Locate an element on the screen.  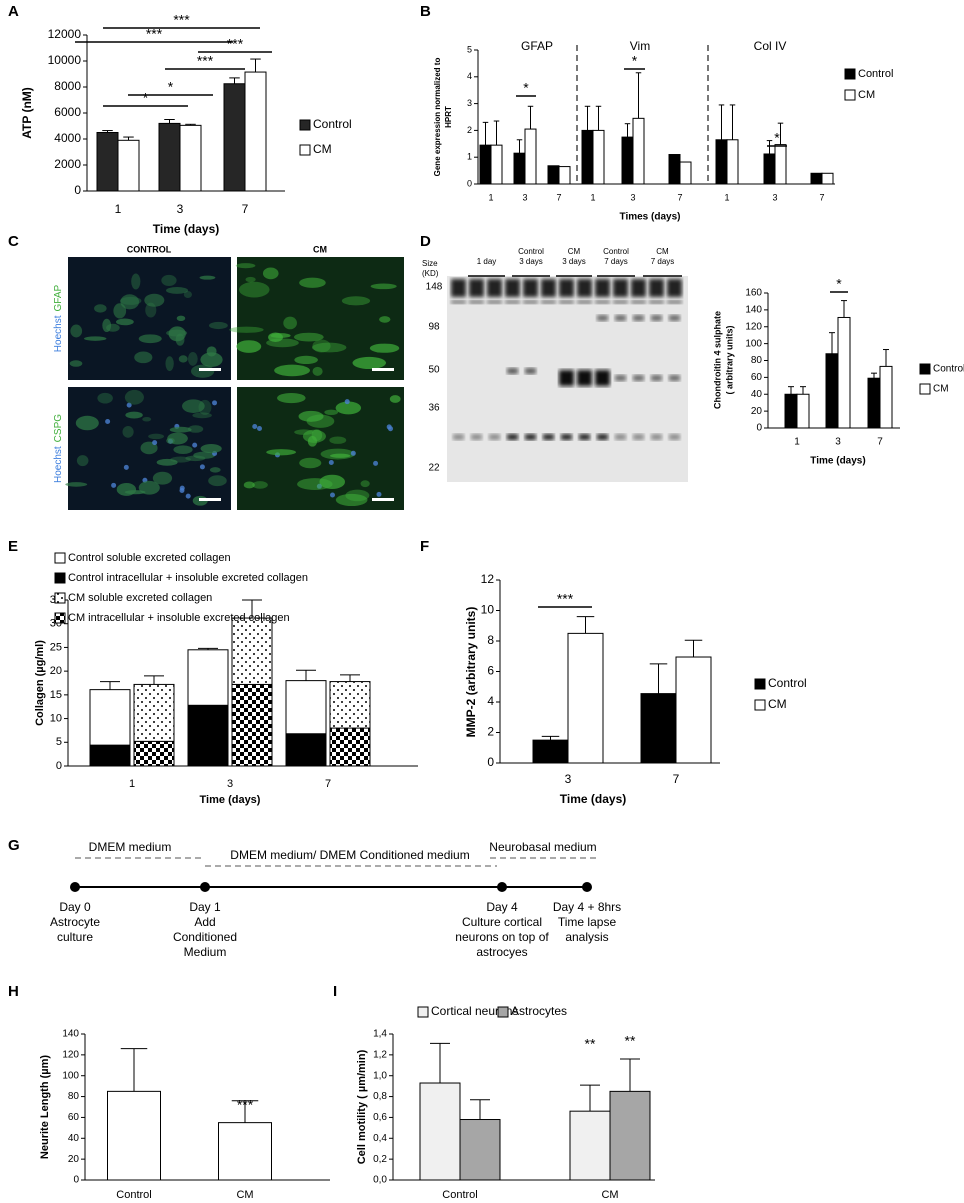
y-tick-label: 20 is located at coordinates (56, 671).